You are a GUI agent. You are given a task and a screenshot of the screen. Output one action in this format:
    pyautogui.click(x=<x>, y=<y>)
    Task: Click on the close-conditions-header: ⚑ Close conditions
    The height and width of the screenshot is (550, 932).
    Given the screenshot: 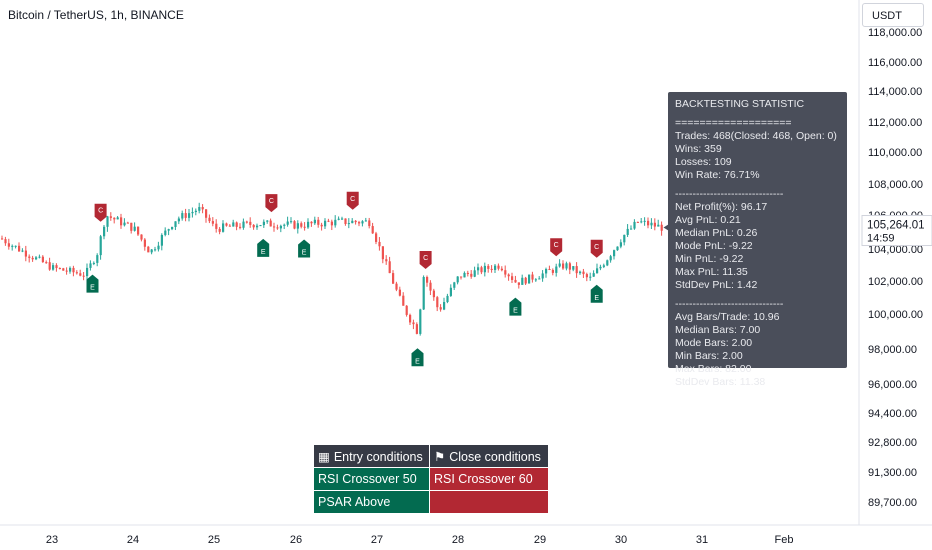 What is the action you would take?
    pyautogui.click(x=489, y=456)
    